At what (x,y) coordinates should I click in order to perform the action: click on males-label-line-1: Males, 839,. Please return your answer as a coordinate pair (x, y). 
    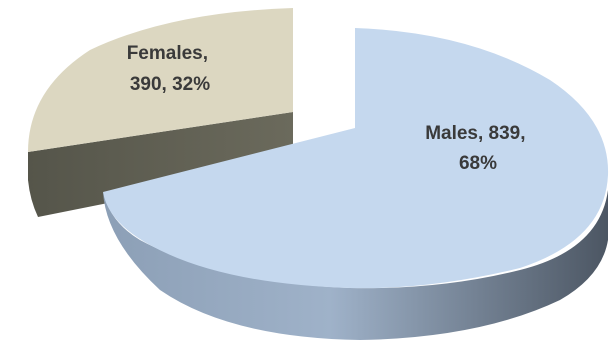
    Looking at the image, I should click on (475, 133).